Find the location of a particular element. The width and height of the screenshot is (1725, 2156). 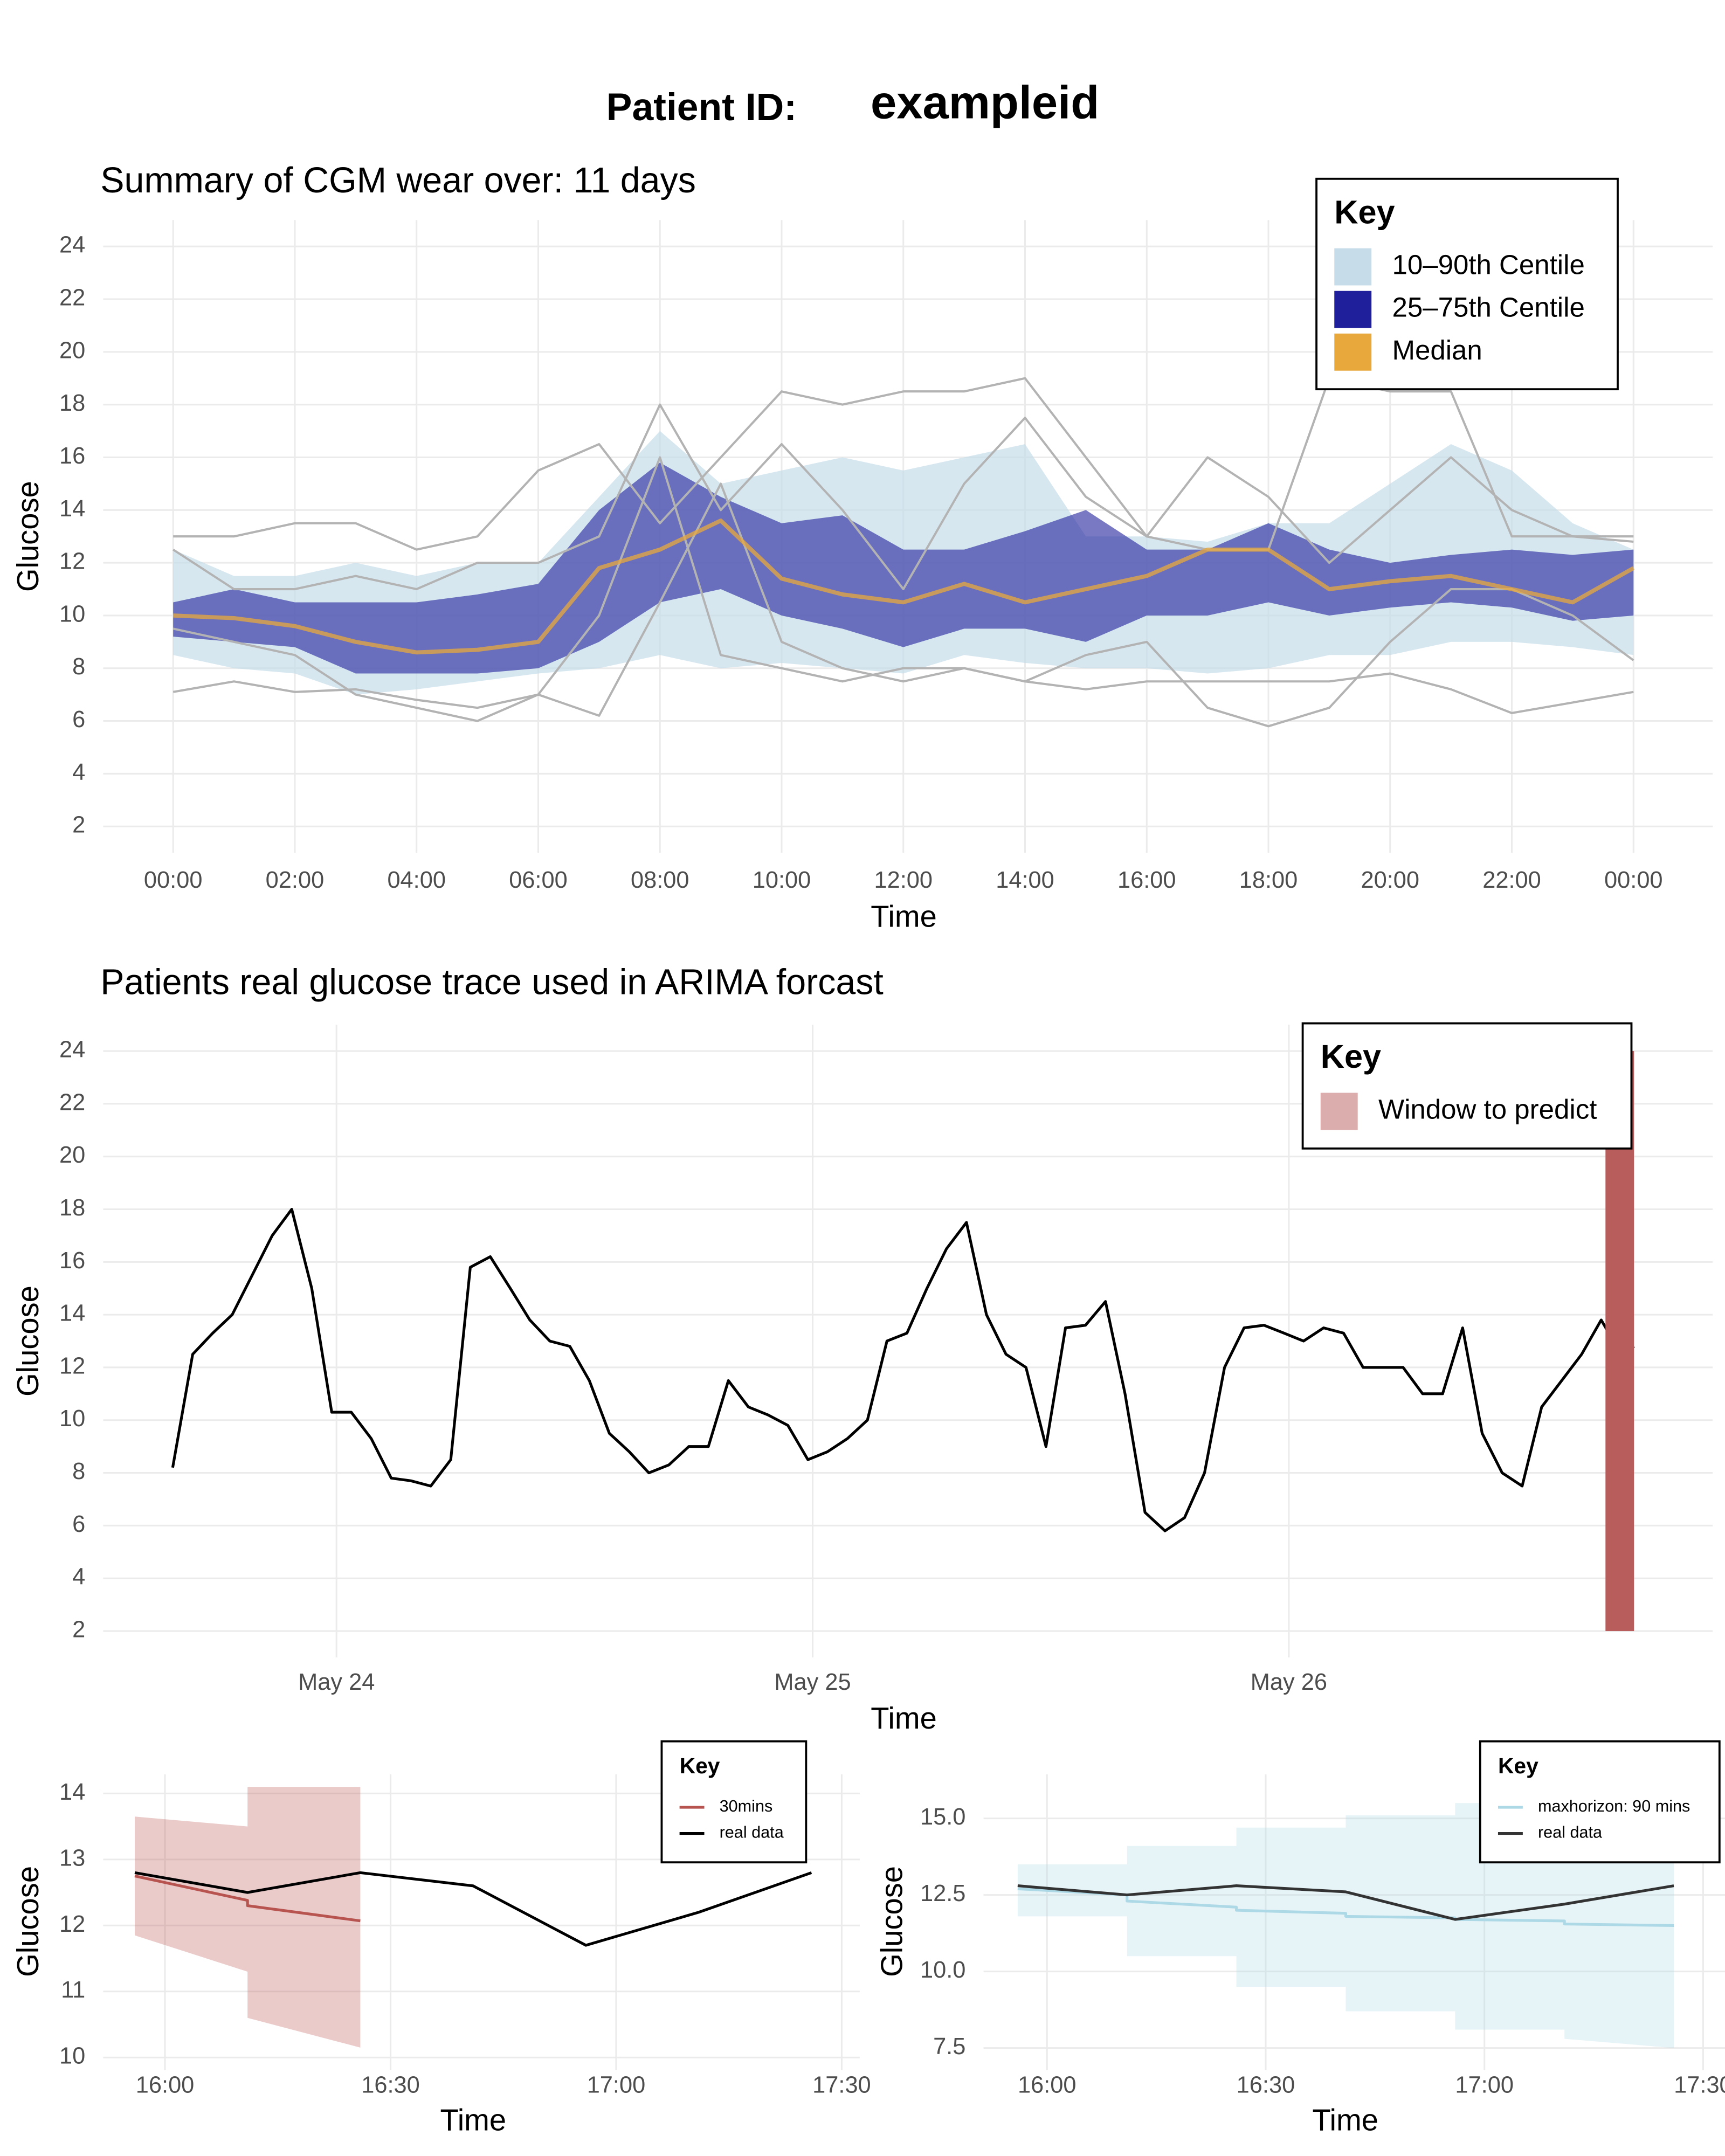

x-tick-label: May 24 is located at coordinates (336, 1682).